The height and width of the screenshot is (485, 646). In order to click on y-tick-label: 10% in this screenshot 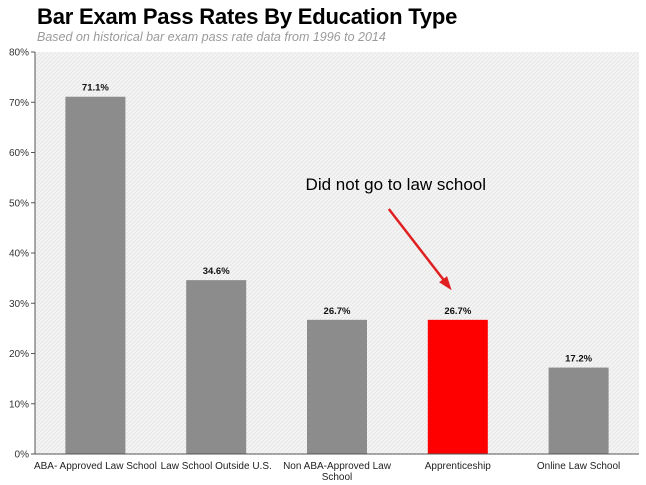, I will do `click(19, 404)`.